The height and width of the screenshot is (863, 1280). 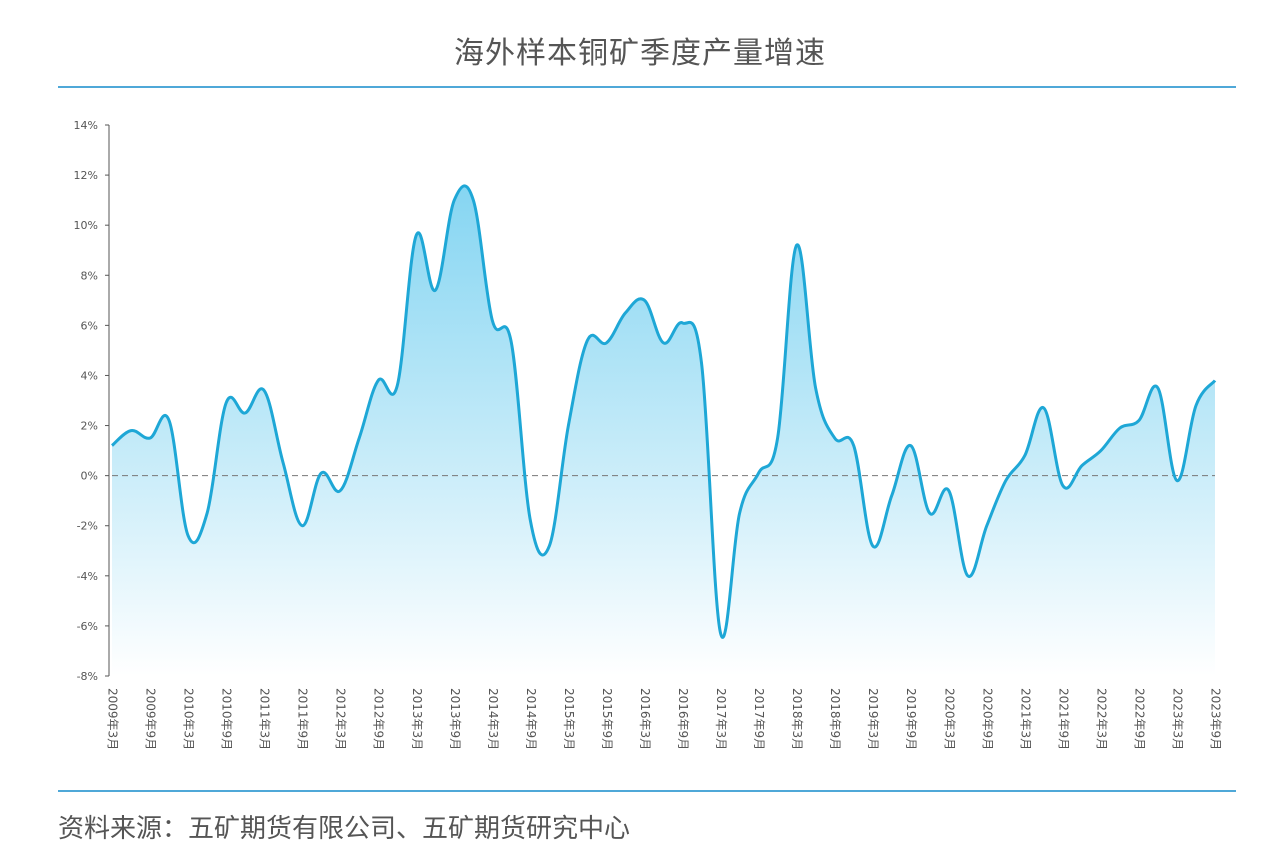 What do you see at coordinates (645, 719) in the screenshot?
I see `x-tick-label: 2016年3月` at bounding box center [645, 719].